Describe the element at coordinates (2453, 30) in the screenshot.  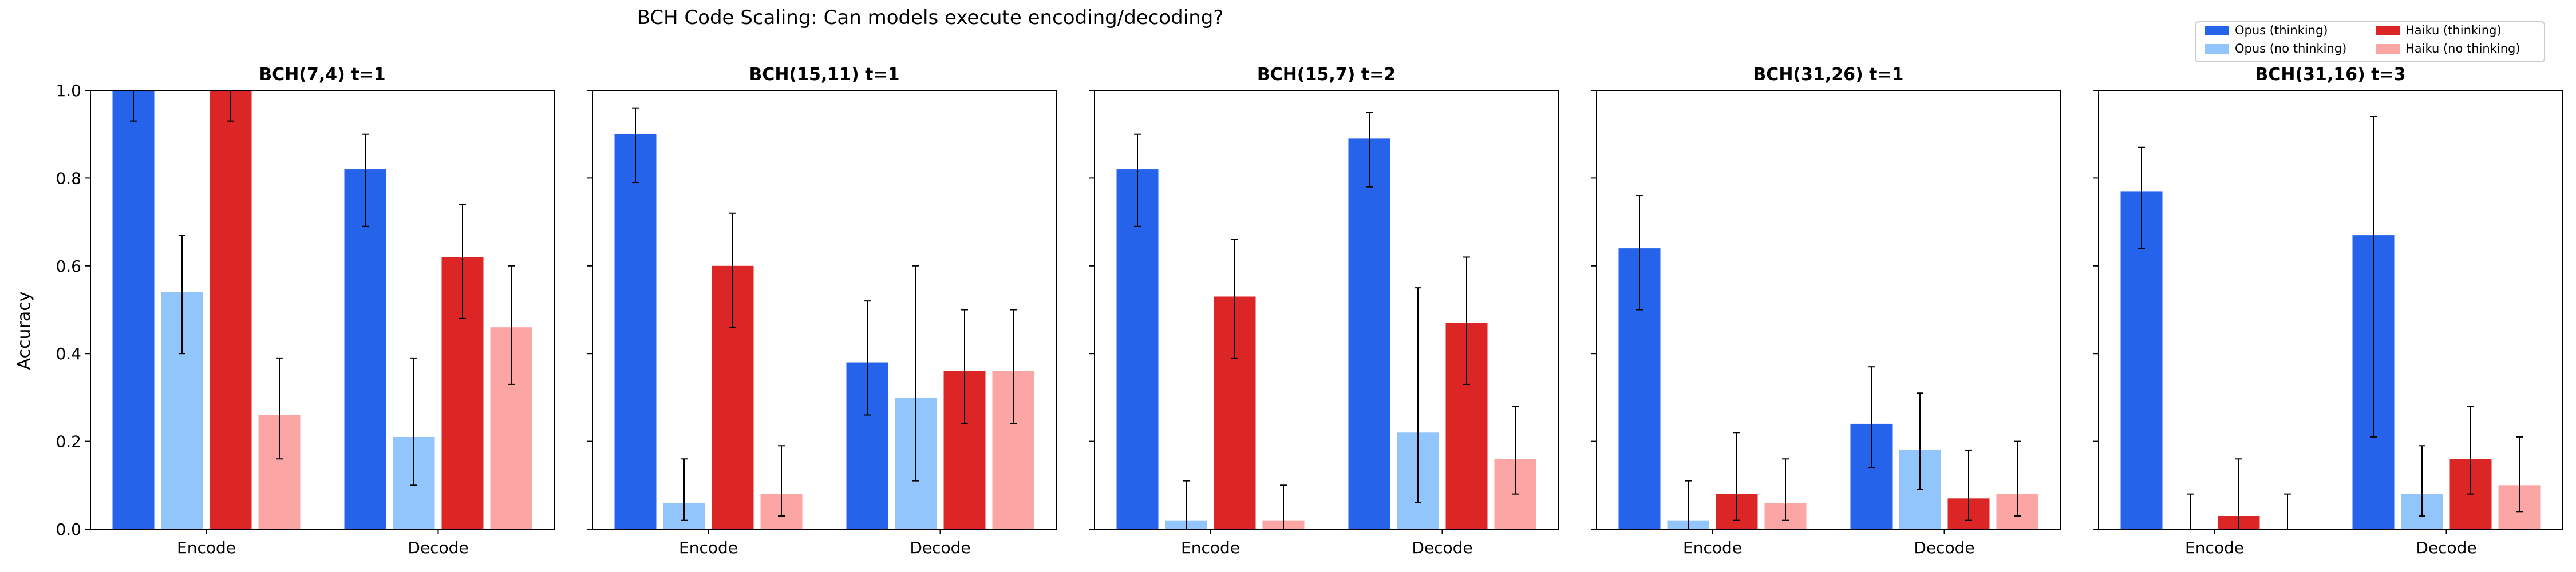
I see `legend-label: Haiku (thinking)` at that location.